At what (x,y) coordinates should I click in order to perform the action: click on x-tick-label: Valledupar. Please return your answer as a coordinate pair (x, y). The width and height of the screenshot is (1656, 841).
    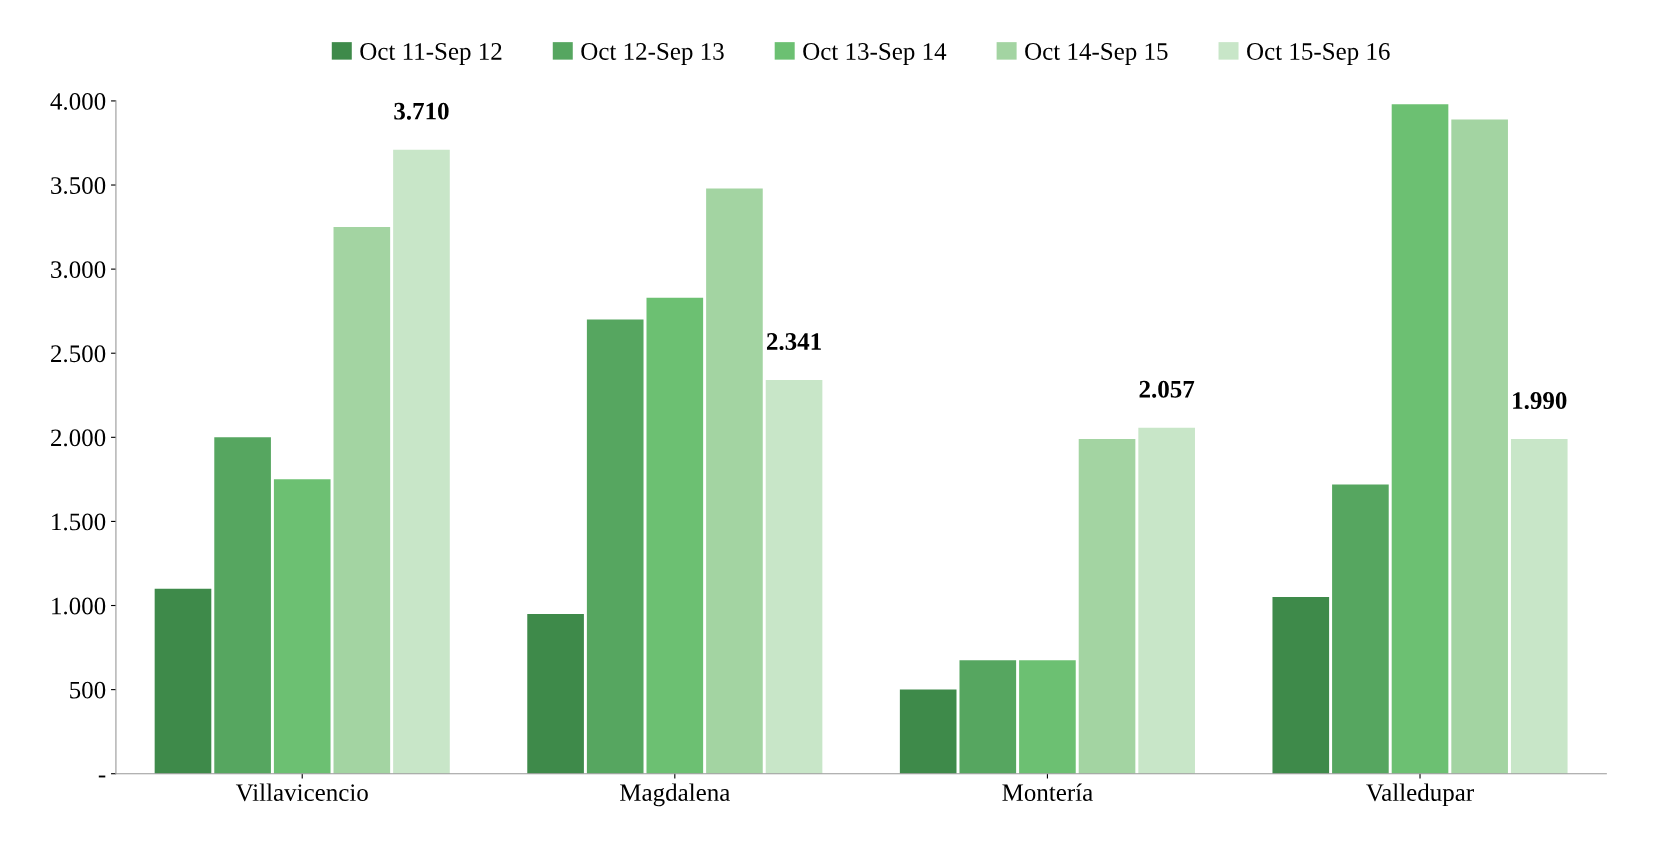
    Looking at the image, I should click on (1420, 795).